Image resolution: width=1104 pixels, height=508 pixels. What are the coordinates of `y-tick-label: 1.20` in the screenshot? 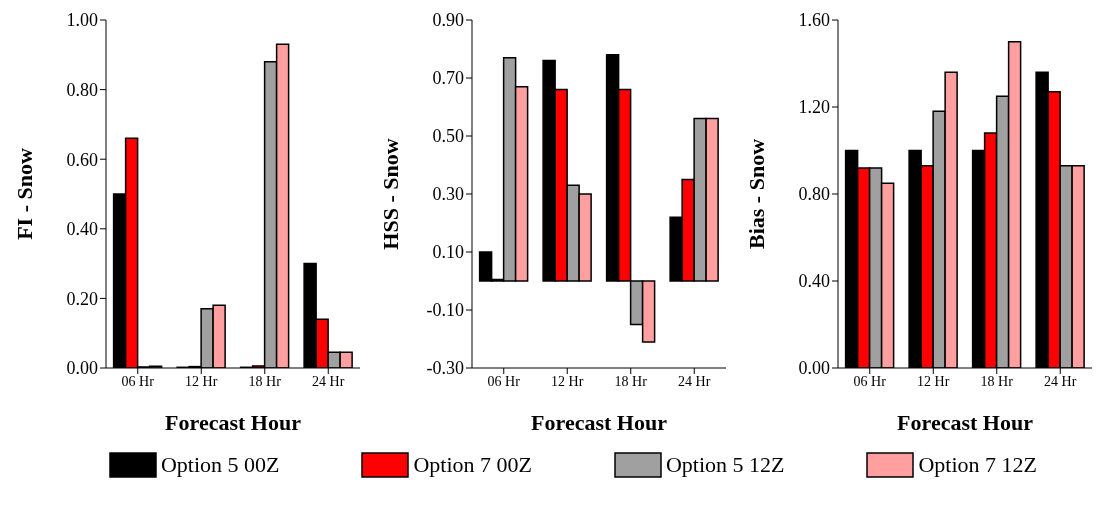 It's located at (814, 107).